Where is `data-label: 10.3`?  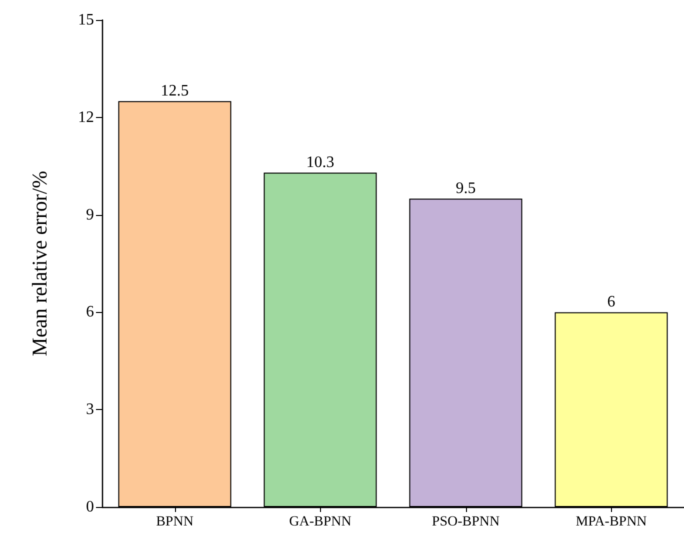
data-label: 10.3 is located at coordinates (320, 163).